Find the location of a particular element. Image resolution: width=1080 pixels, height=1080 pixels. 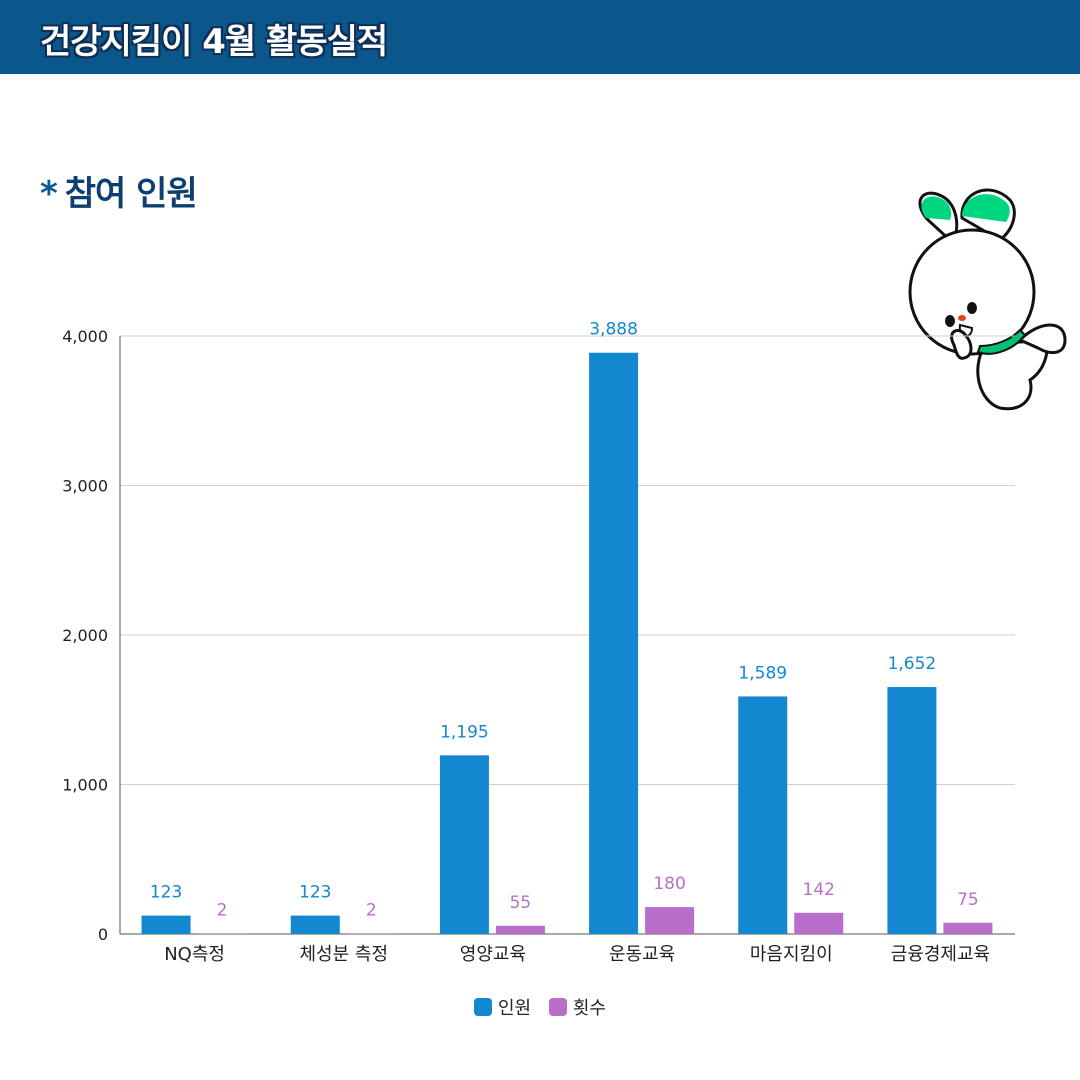

legend-swatch-series1 is located at coordinates (483, 1007).